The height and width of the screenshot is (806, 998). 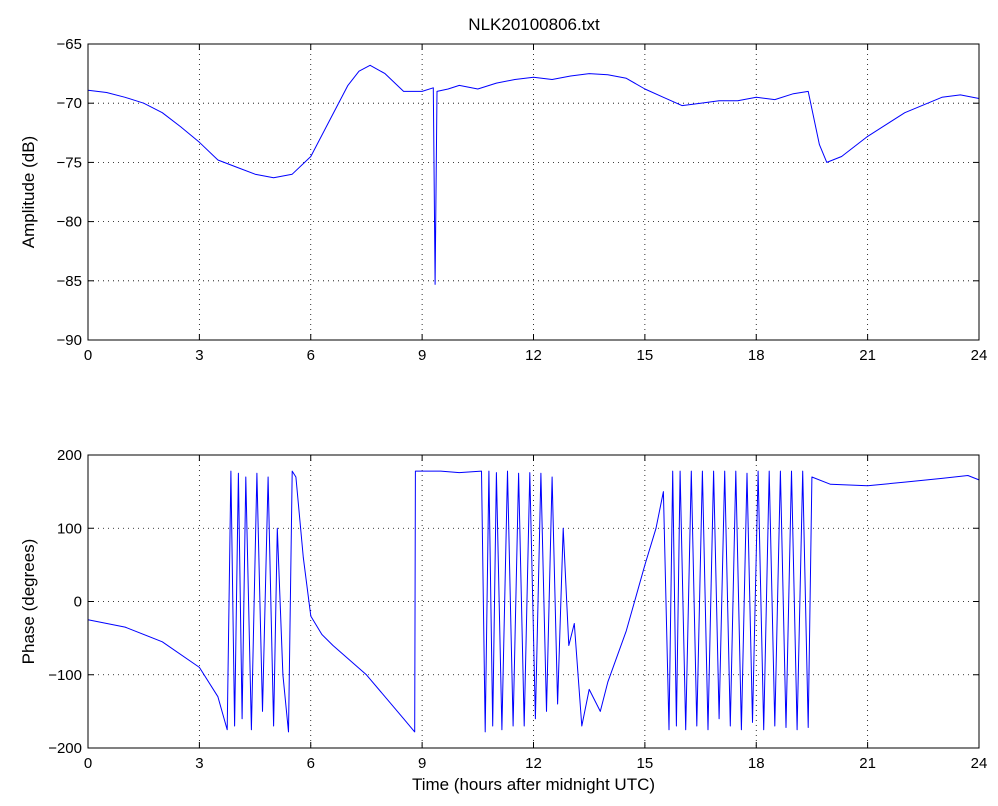 What do you see at coordinates (534, 24) in the screenshot?
I see `figure-title: NLK20100806.txt` at bounding box center [534, 24].